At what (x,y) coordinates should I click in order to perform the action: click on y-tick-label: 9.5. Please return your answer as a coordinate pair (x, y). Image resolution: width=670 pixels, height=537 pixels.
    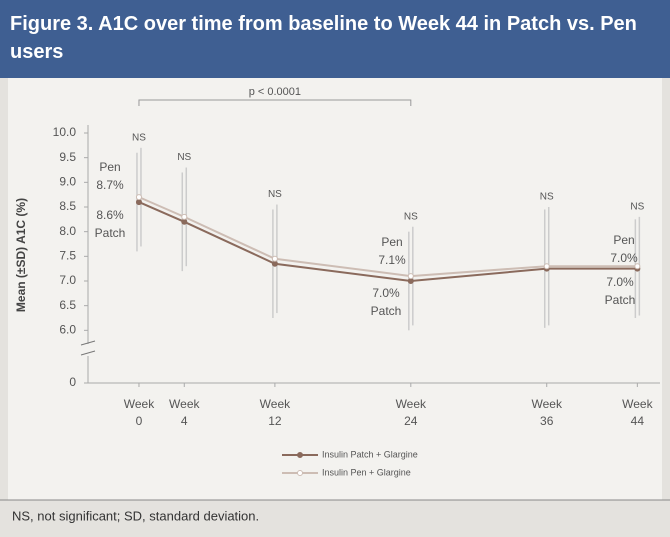
    Looking at the image, I should click on (67, 157).